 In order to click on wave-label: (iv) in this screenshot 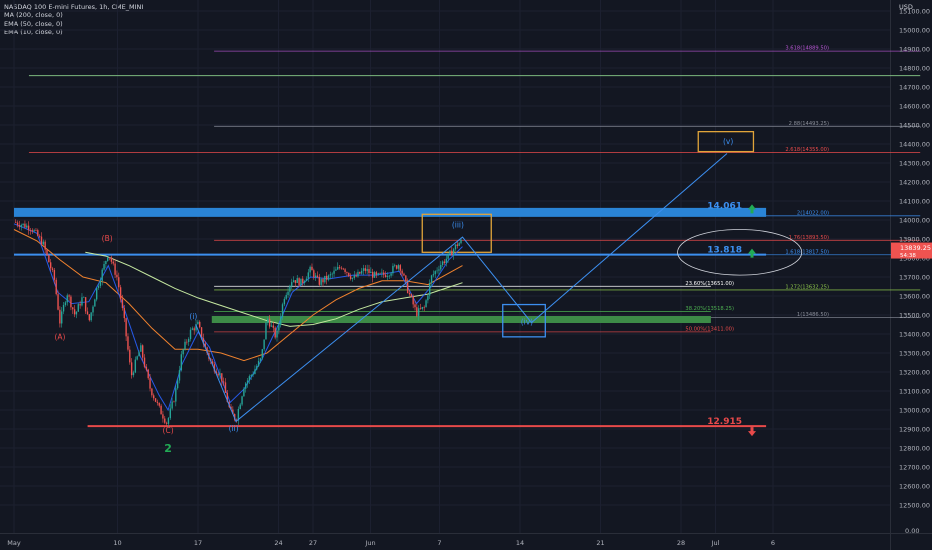, I will do `click(527, 322)`.